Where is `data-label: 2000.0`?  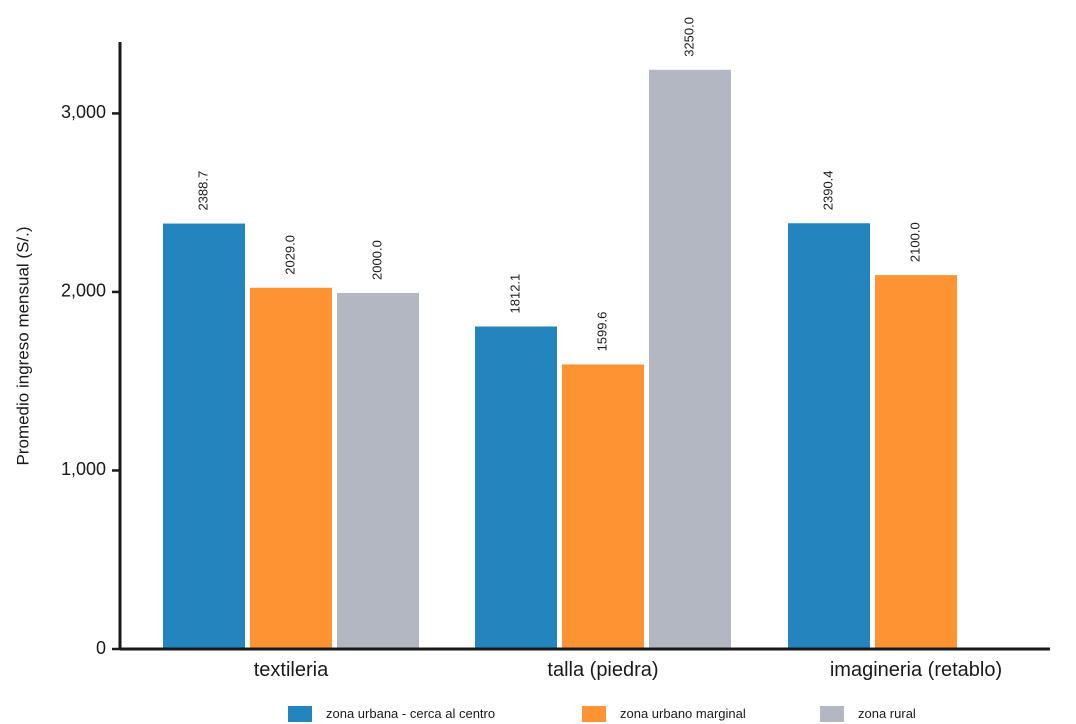
data-label: 2000.0 is located at coordinates (376, 260).